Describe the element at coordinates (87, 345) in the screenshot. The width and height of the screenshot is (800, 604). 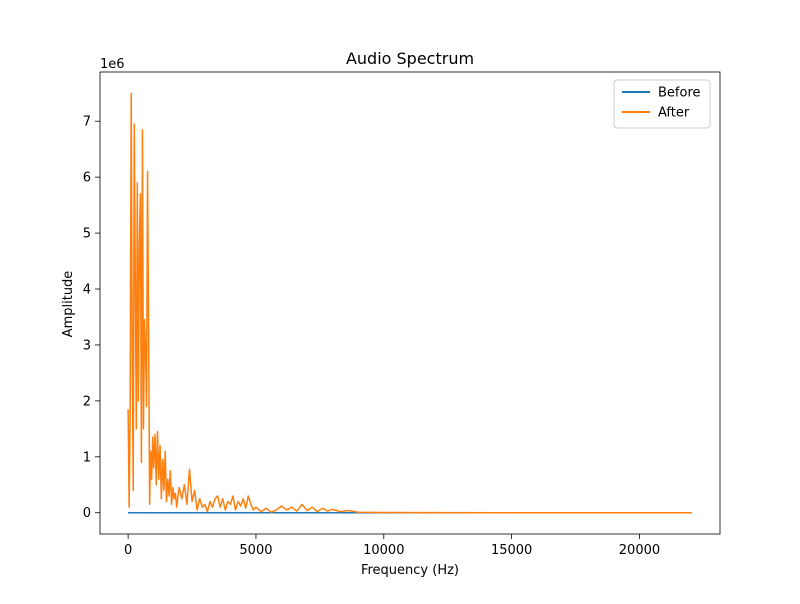
I see `y-tick-label: 3` at that location.